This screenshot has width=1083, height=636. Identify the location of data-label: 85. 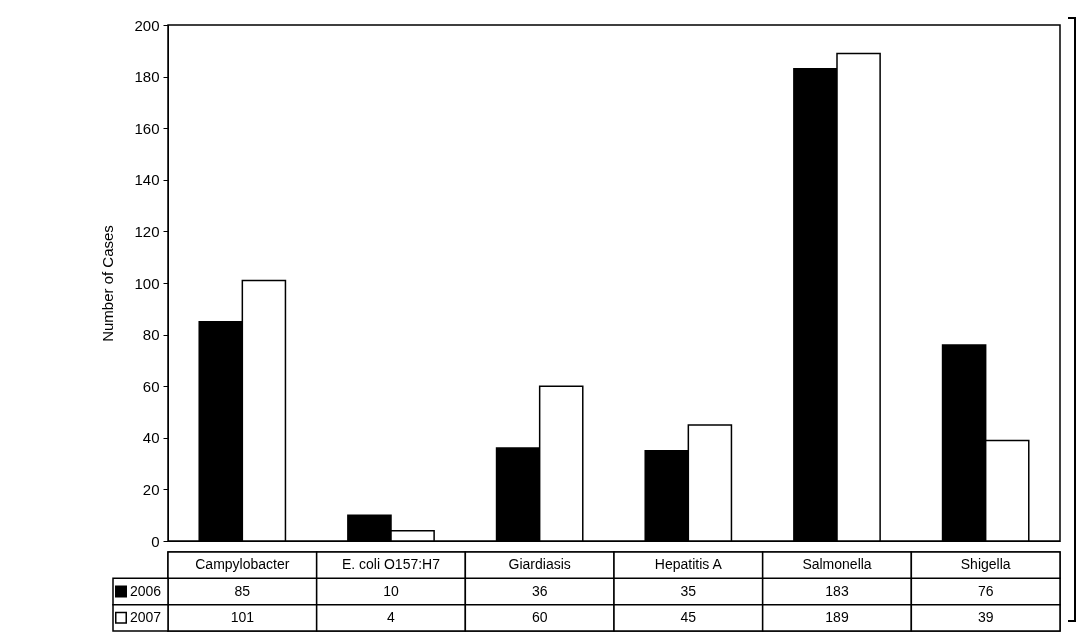
(242, 590).